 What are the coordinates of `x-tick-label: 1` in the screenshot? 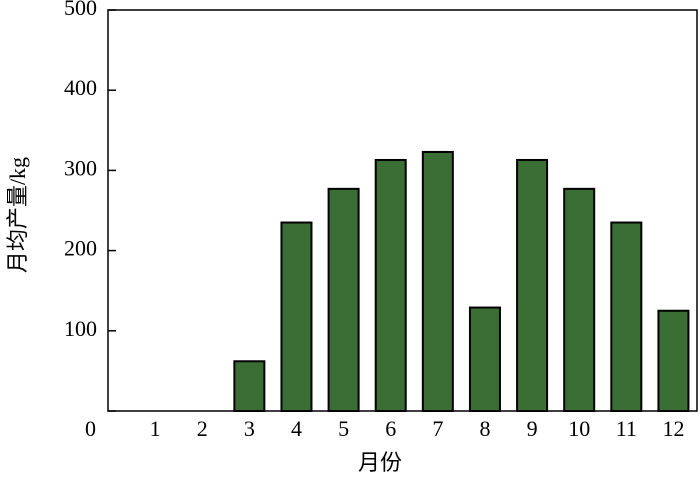 It's located at (155, 428).